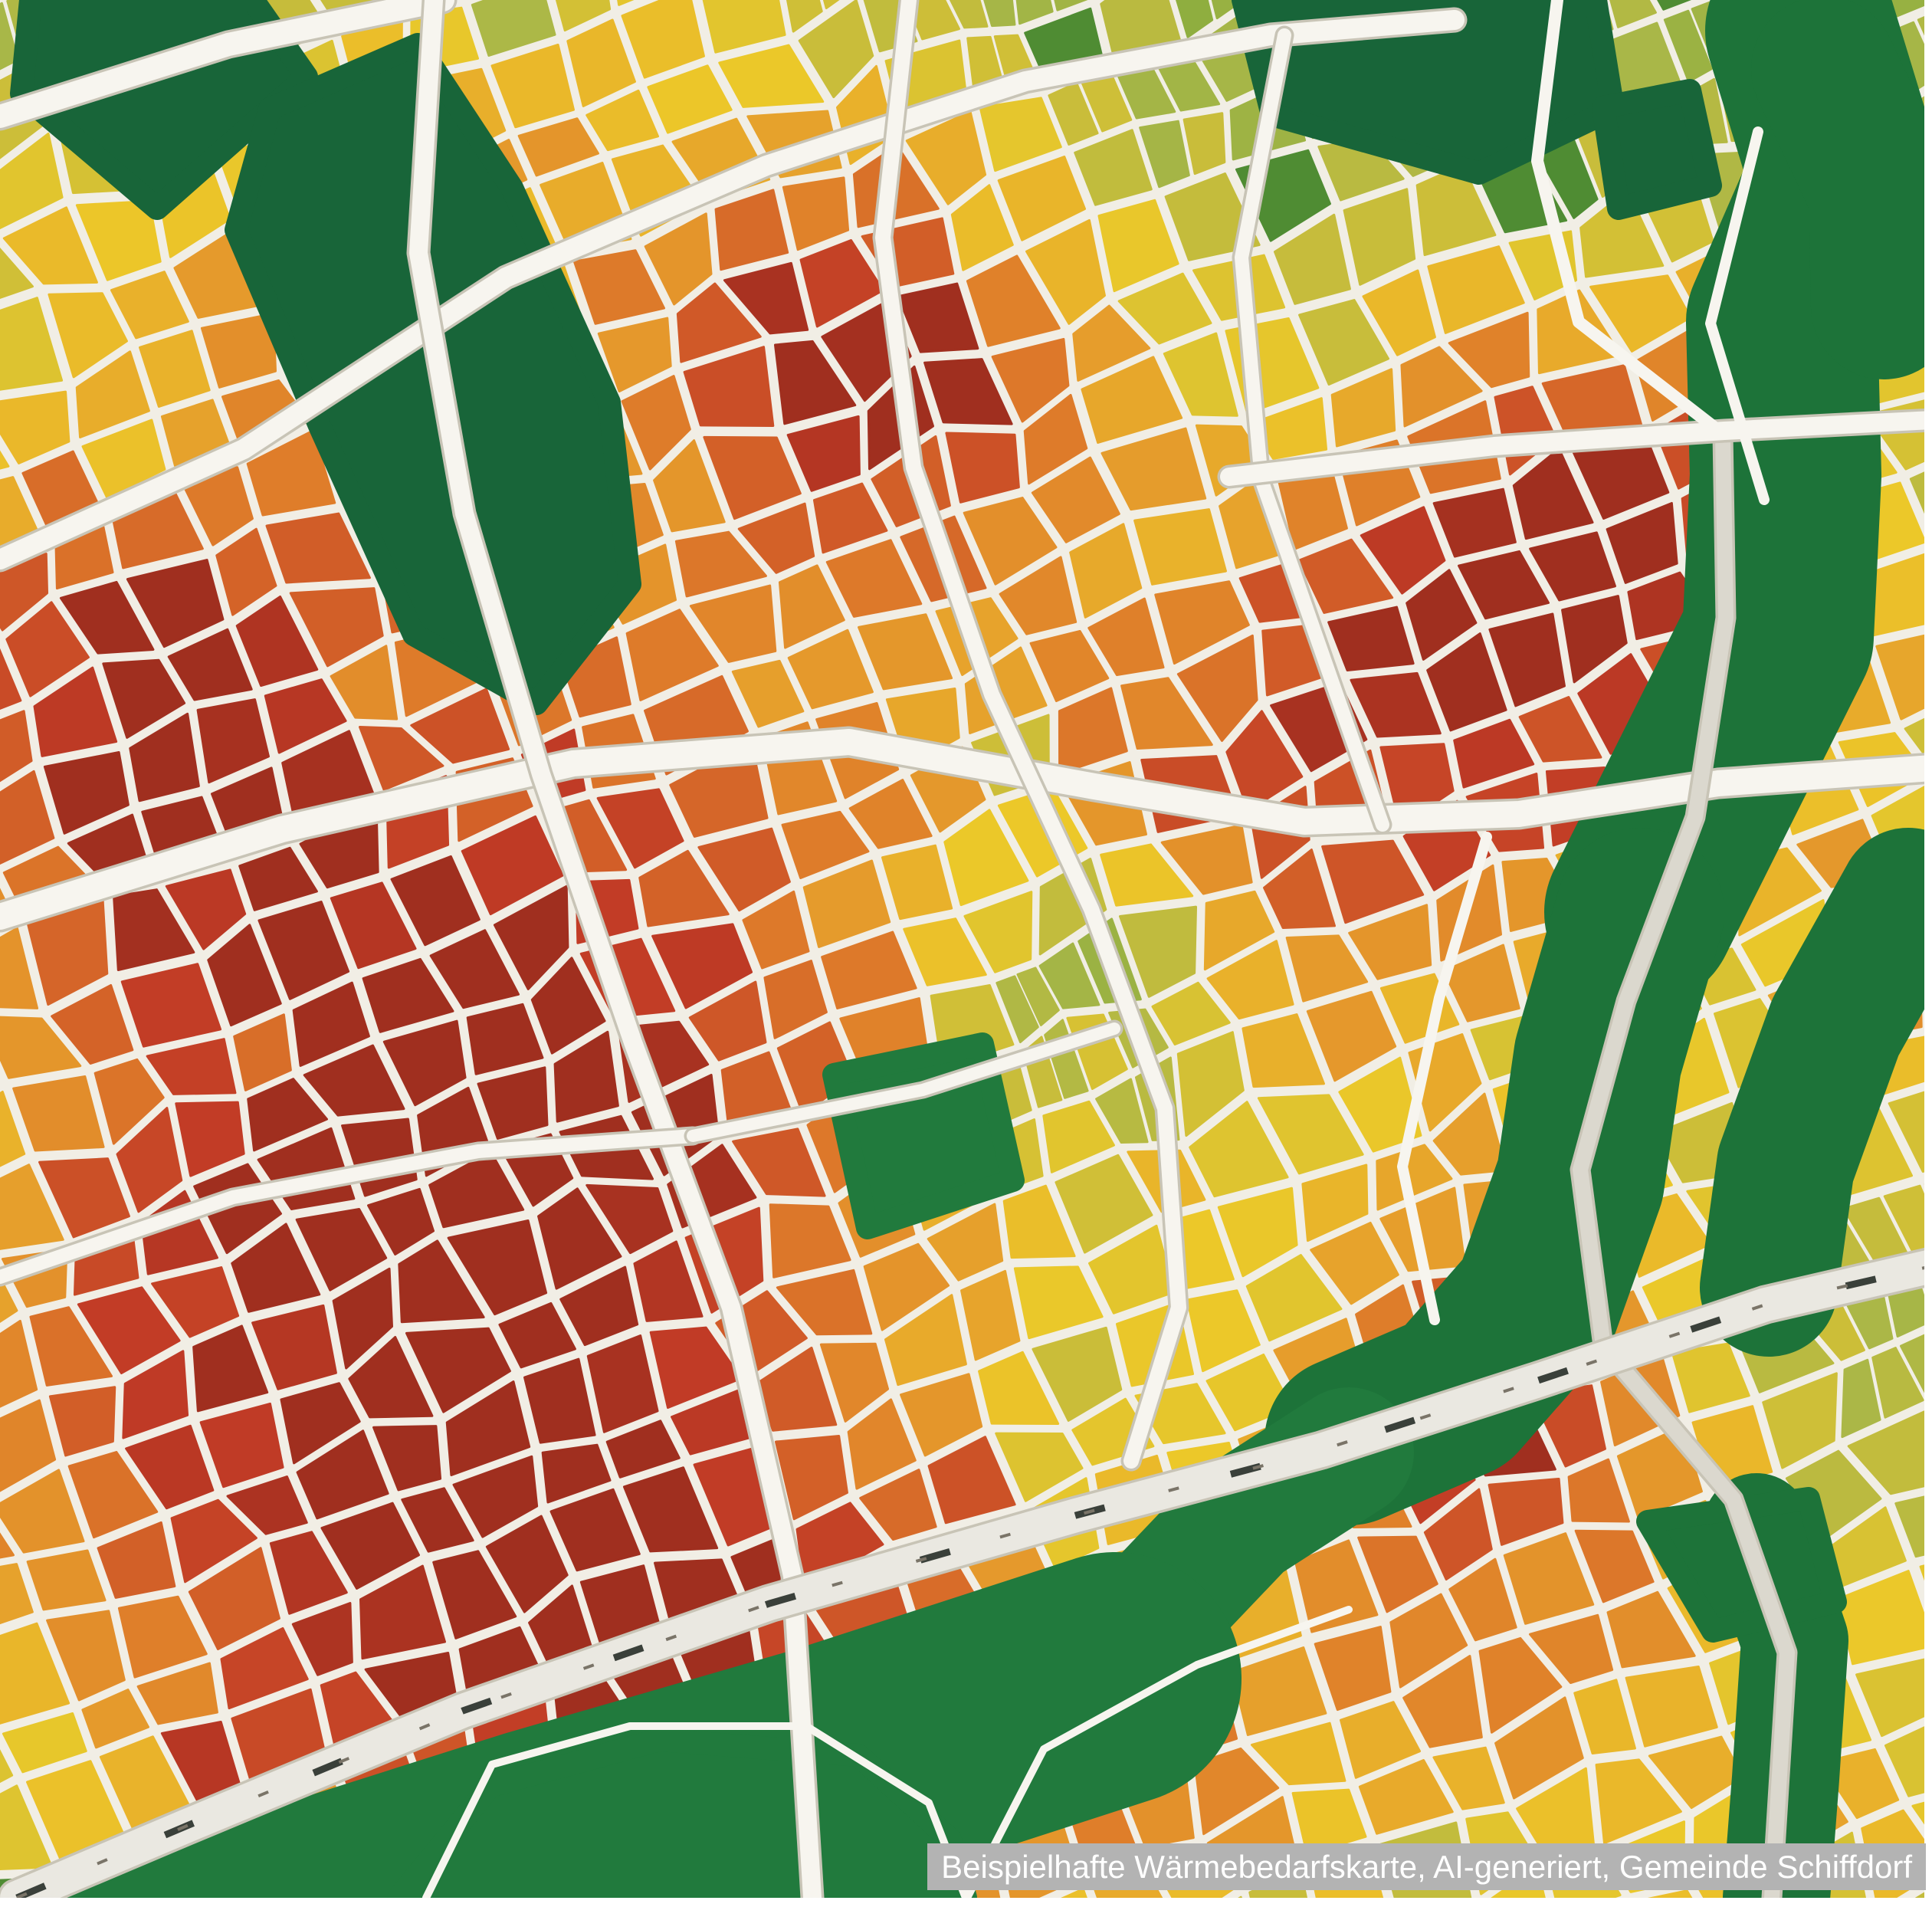  What do you see at coordinates (1812, 1093) in the screenshot?
I see `river-branch-right` at bounding box center [1812, 1093].